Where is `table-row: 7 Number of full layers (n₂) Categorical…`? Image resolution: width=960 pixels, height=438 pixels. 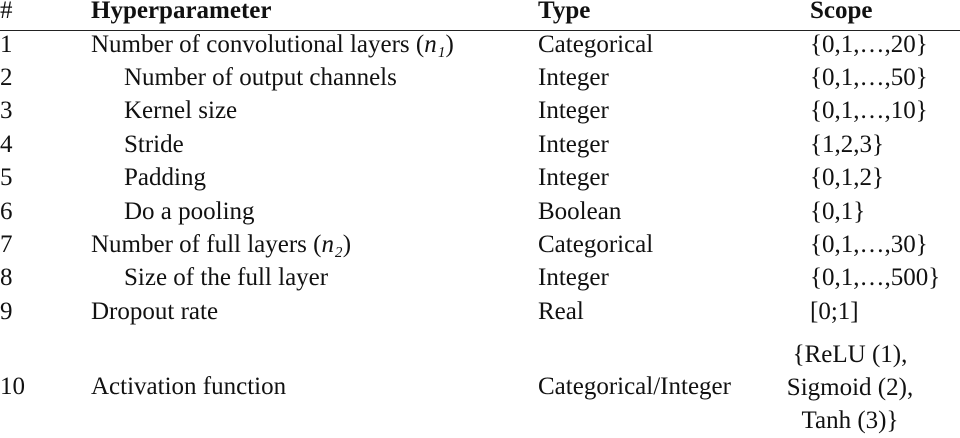 table-row: 7 Number of full layers (n₂) Categorical… is located at coordinates (480, 246).